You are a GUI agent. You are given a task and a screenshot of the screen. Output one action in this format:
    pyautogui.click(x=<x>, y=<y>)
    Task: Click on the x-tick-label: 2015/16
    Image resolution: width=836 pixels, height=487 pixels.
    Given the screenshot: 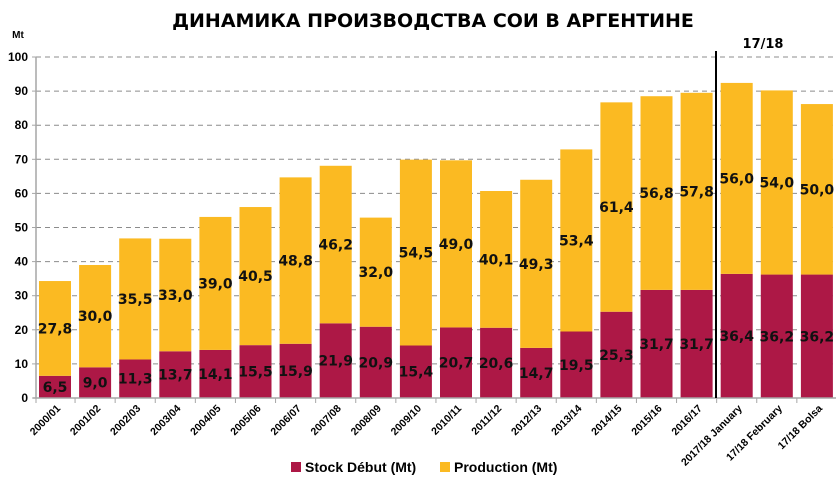 What is the action you would take?
    pyautogui.click(x=646, y=420)
    